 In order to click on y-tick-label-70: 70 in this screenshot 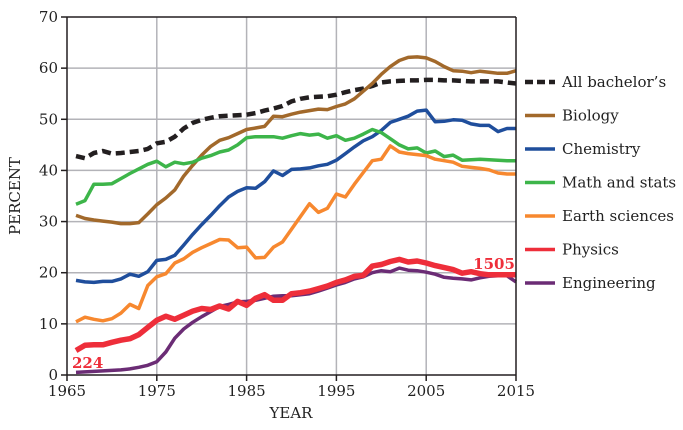, I will do `click(48, 17)`.